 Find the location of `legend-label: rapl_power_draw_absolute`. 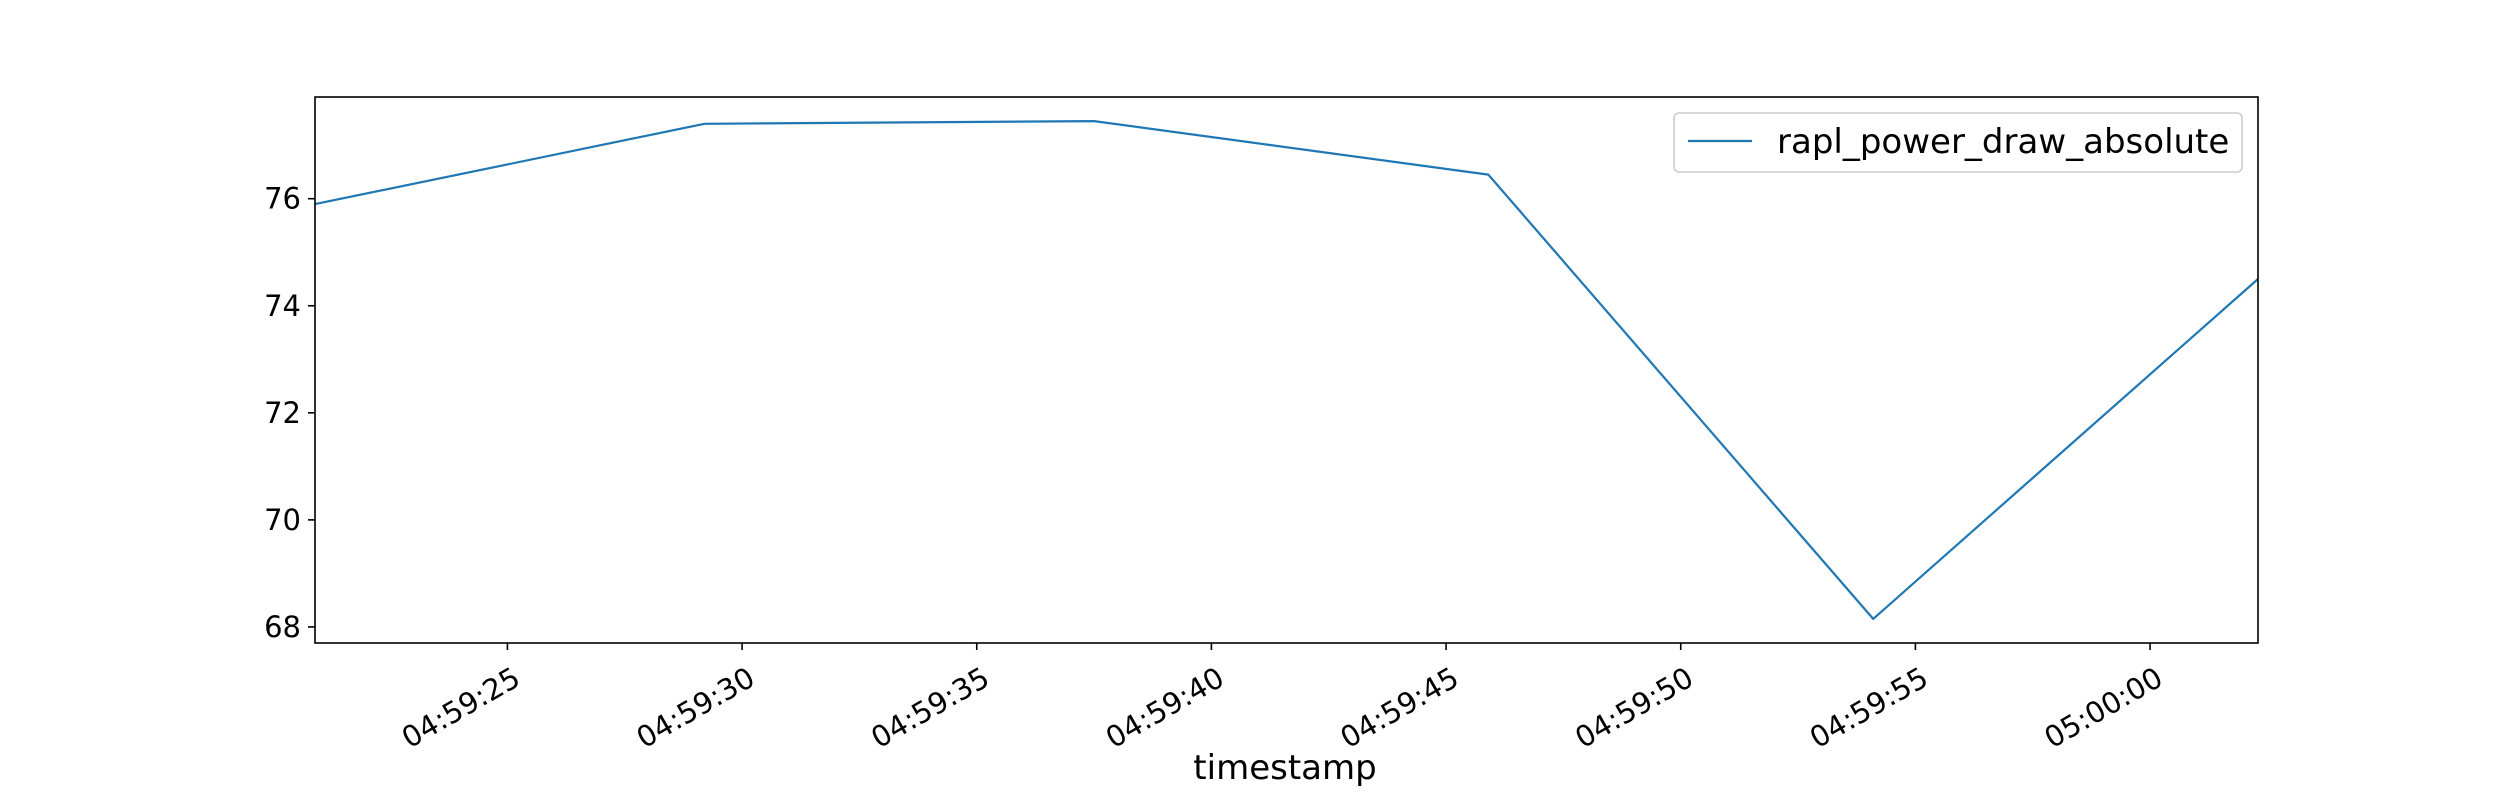

legend-label: rapl_power_draw_absolute is located at coordinates (2003, 142).